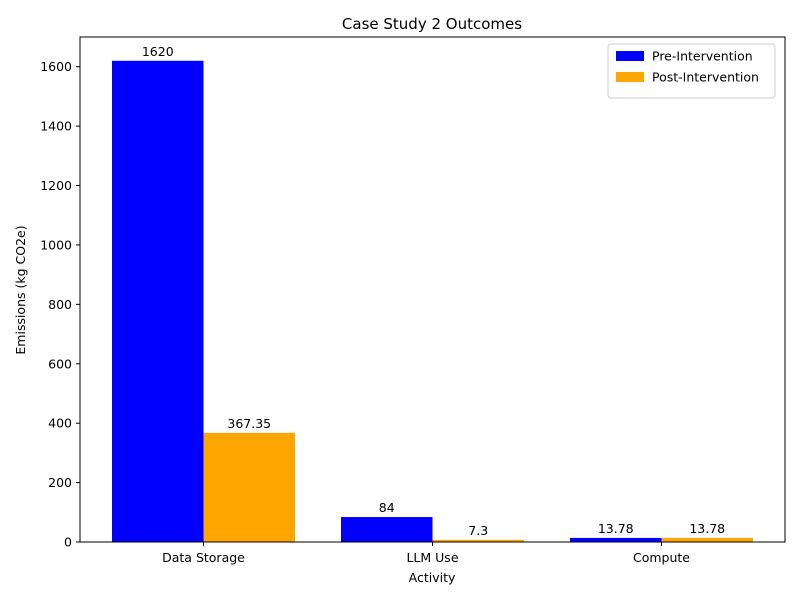 The image size is (800, 600). I want to click on bar-pre-intervention-compute, so click(616, 539).